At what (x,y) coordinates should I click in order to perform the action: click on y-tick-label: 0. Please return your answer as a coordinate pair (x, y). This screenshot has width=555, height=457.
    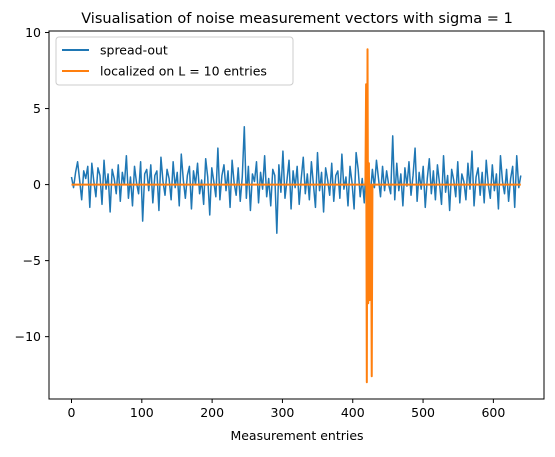
    Looking at the image, I should click on (37, 184).